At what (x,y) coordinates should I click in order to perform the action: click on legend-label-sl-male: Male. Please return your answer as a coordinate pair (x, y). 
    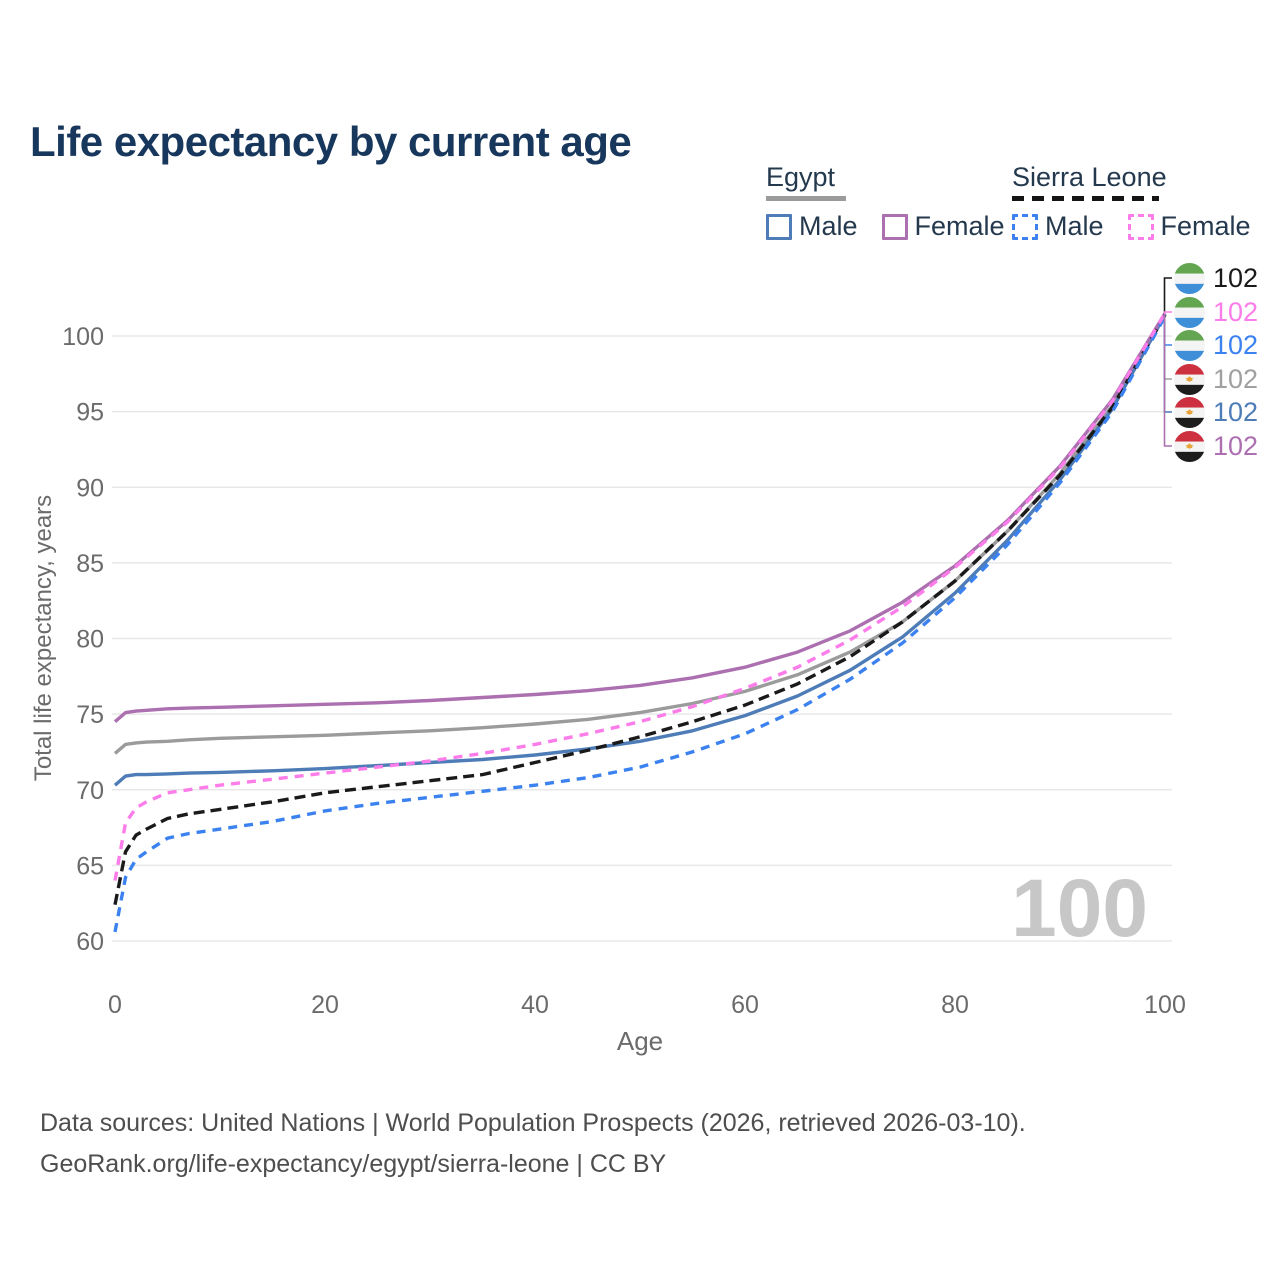
    Looking at the image, I should click on (1074, 226).